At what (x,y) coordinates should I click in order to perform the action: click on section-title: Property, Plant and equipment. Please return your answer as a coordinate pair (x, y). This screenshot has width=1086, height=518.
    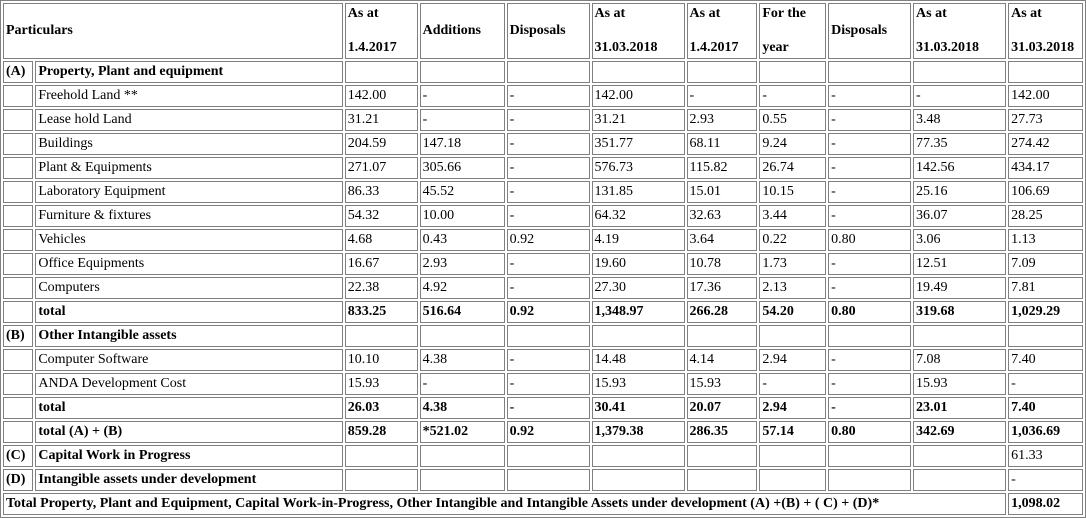
    Looking at the image, I should click on (189, 72).